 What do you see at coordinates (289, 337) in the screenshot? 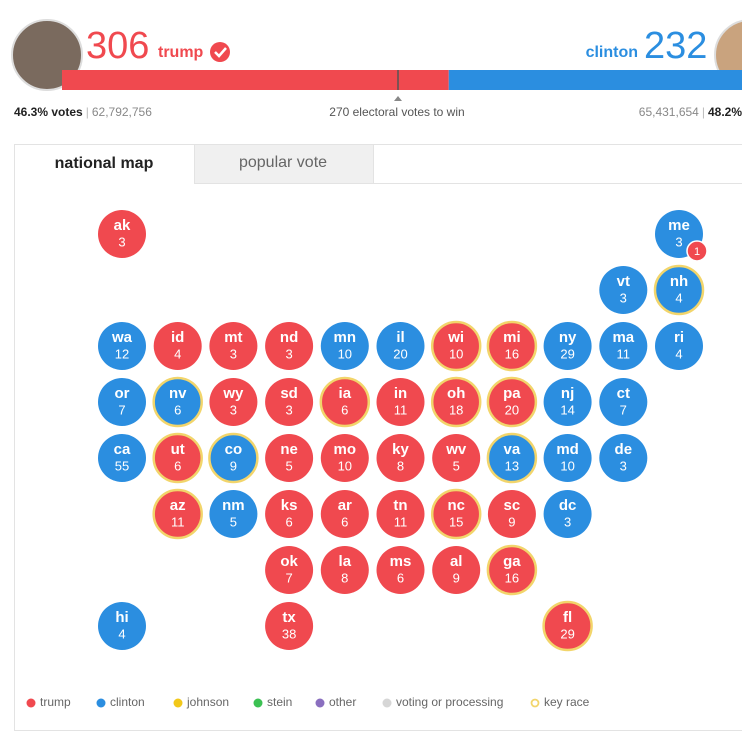
I see `state-abbr: nd` at bounding box center [289, 337].